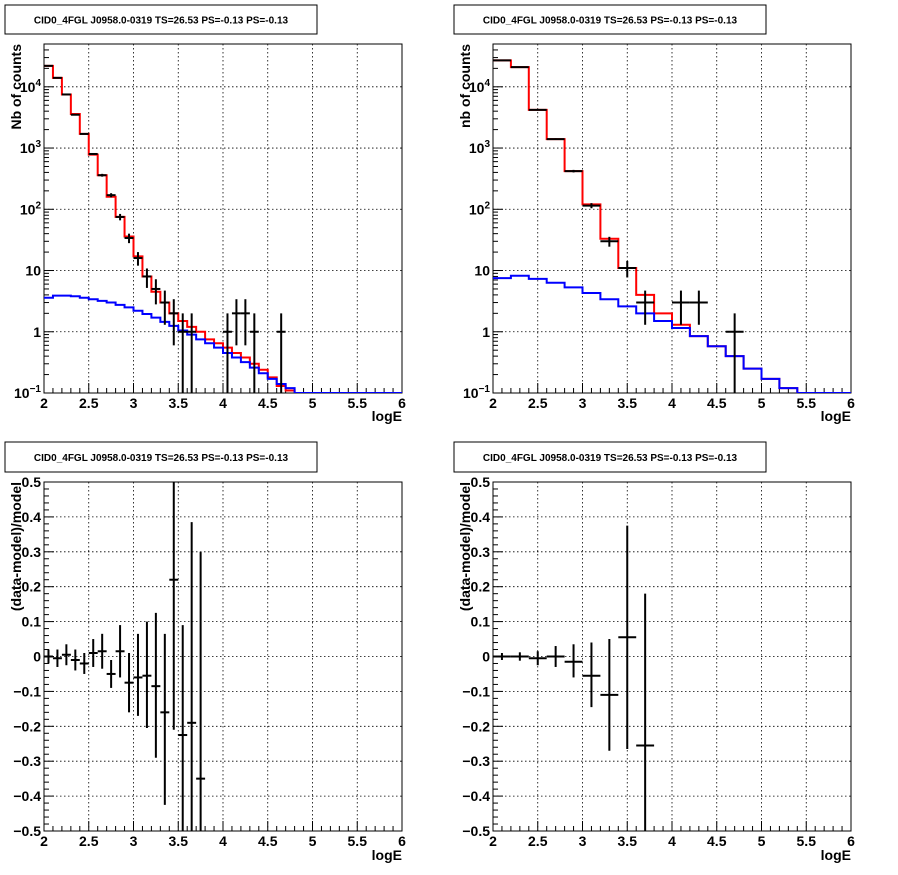  Describe the element at coordinates (16, 87) in the screenshot. I see `y-axis-title: Nb of counts` at that location.